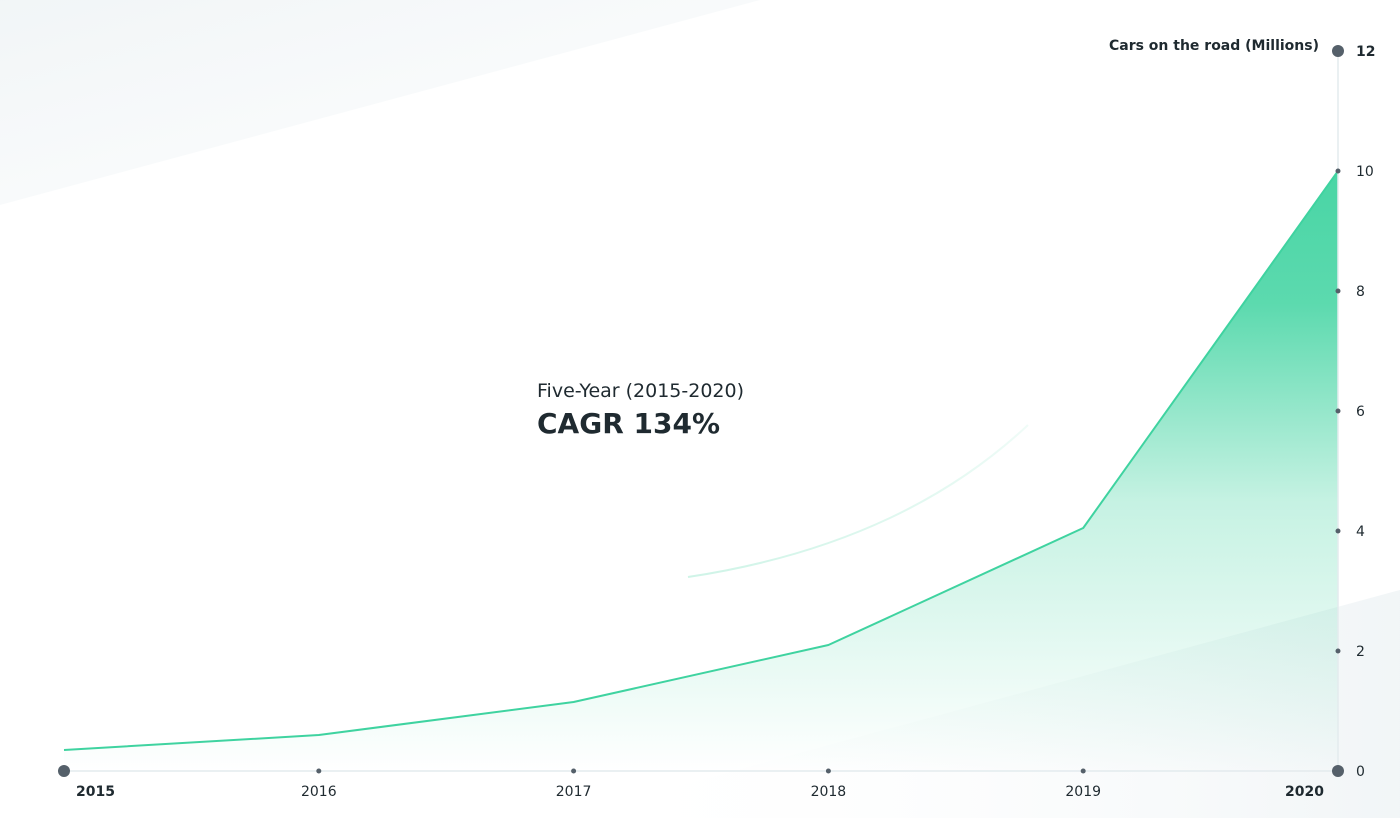 This screenshot has height=818, width=1400. What do you see at coordinates (829, 792) in the screenshot?
I see `x-tick-label-2018: 2018` at bounding box center [829, 792].